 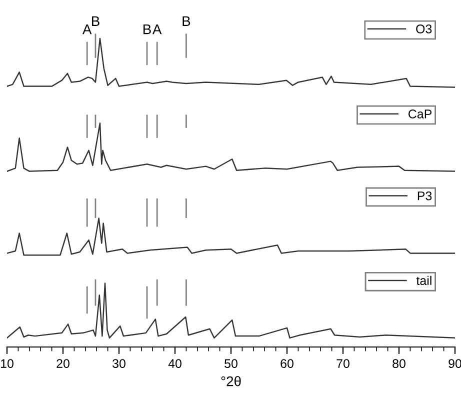 What do you see at coordinates (399, 363) in the screenshot?
I see `x-tick-label: 80` at bounding box center [399, 363].